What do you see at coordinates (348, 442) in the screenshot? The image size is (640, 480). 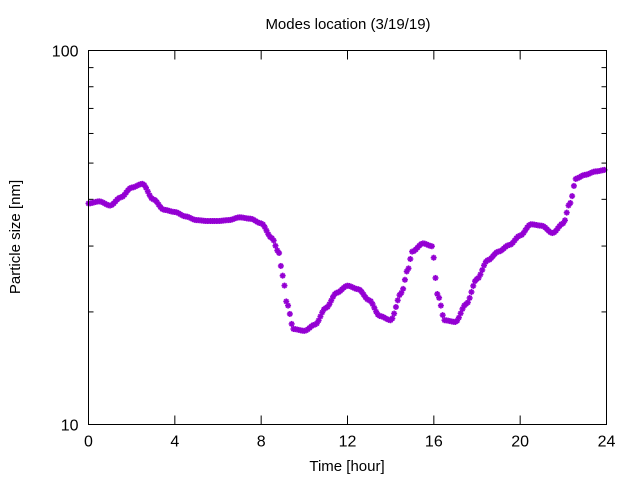 I see `x-tick-label: 12` at bounding box center [348, 442].